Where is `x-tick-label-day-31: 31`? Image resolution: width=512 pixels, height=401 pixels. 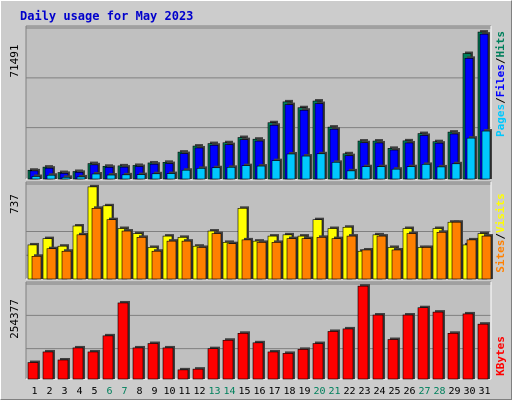
x-tick-label-day-31: 31 is located at coordinates (484, 391).